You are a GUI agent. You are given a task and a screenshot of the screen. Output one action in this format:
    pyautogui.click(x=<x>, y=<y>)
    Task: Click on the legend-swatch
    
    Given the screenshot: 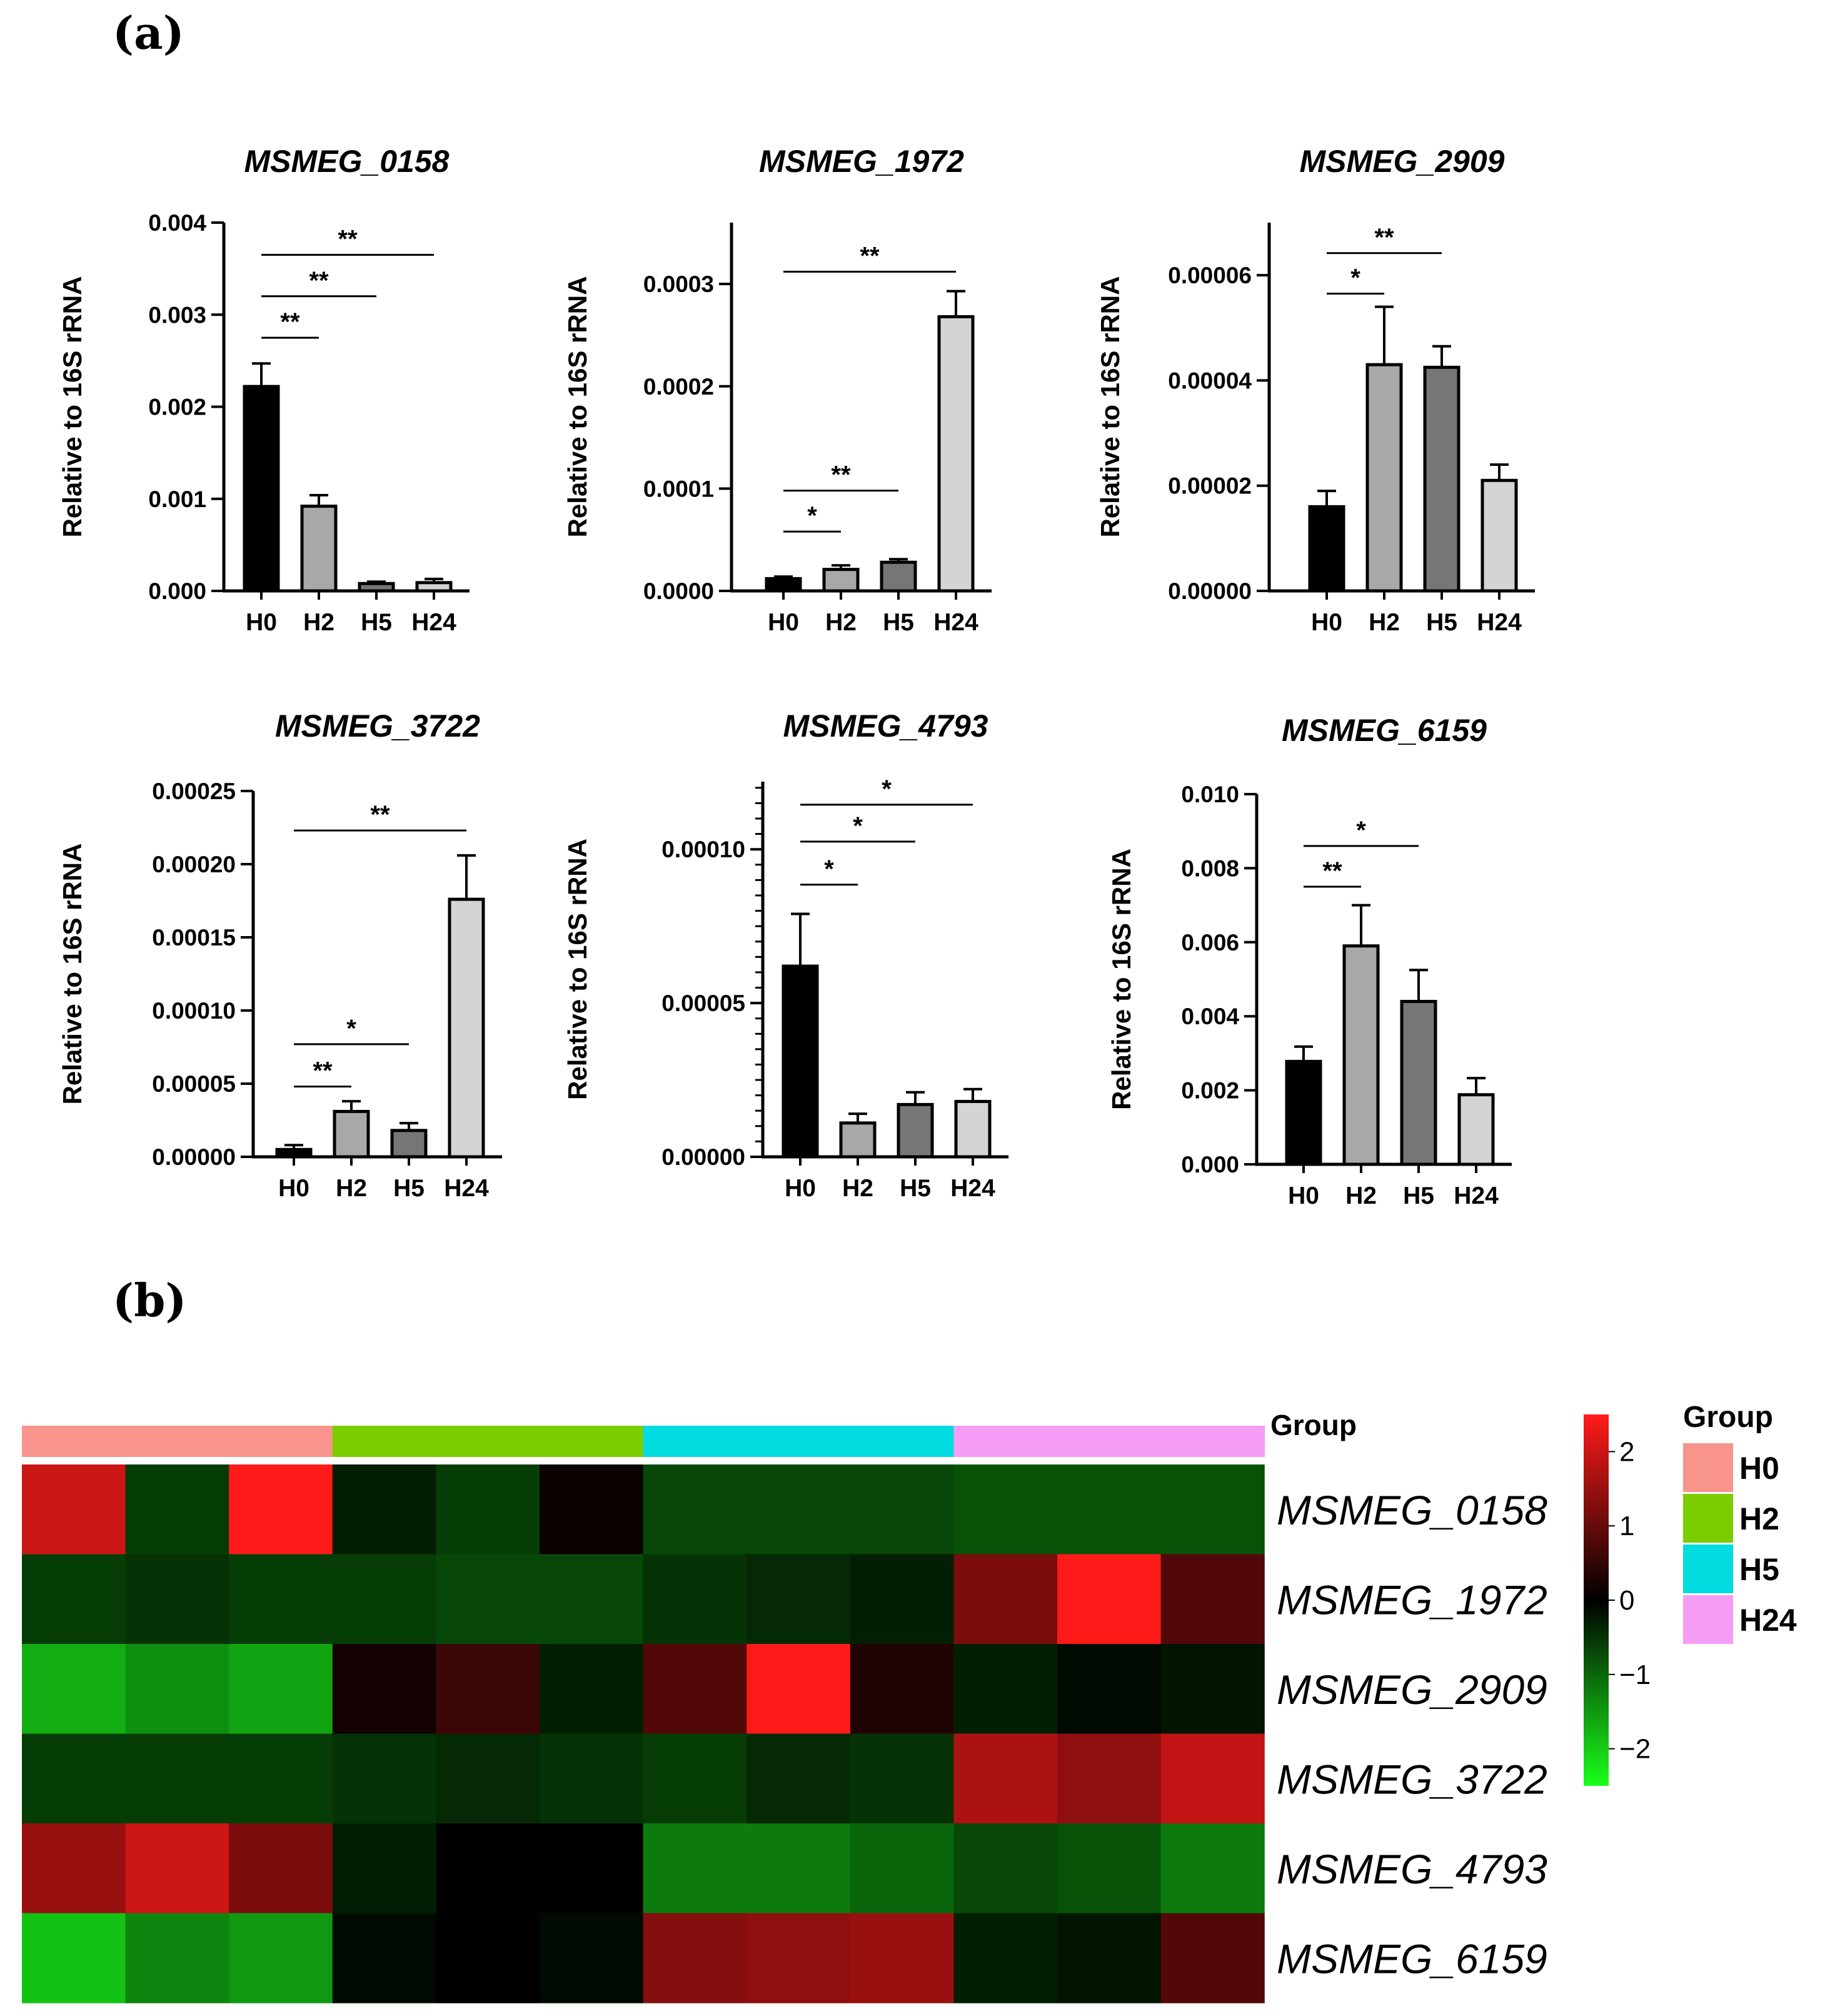 What is the action you would take?
    pyautogui.click(x=1708, y=1519)
    